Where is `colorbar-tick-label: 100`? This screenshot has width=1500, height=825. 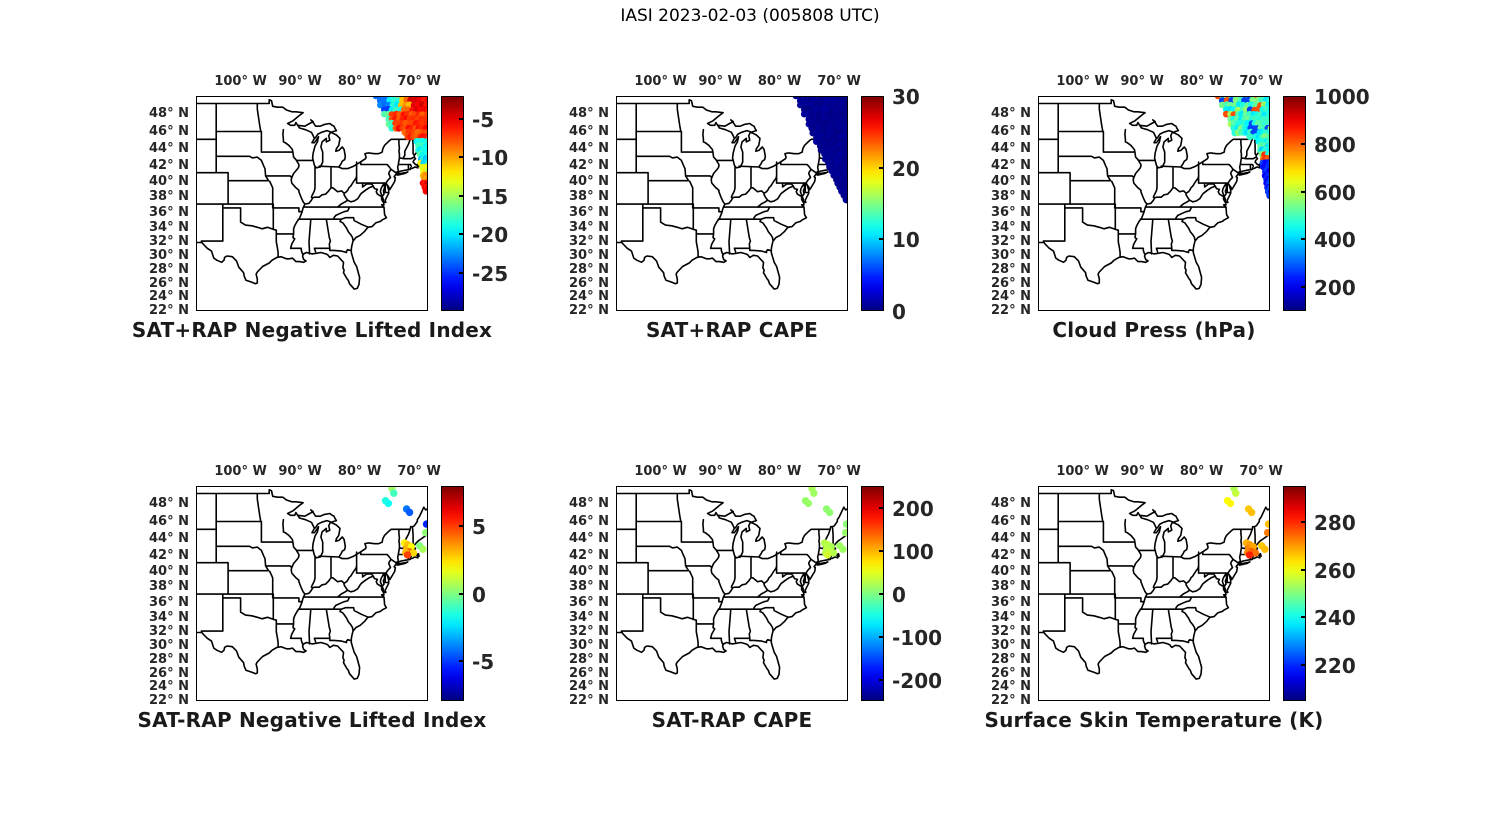
colorbar-tick-label: 100 is located at coordinates (913, 551).